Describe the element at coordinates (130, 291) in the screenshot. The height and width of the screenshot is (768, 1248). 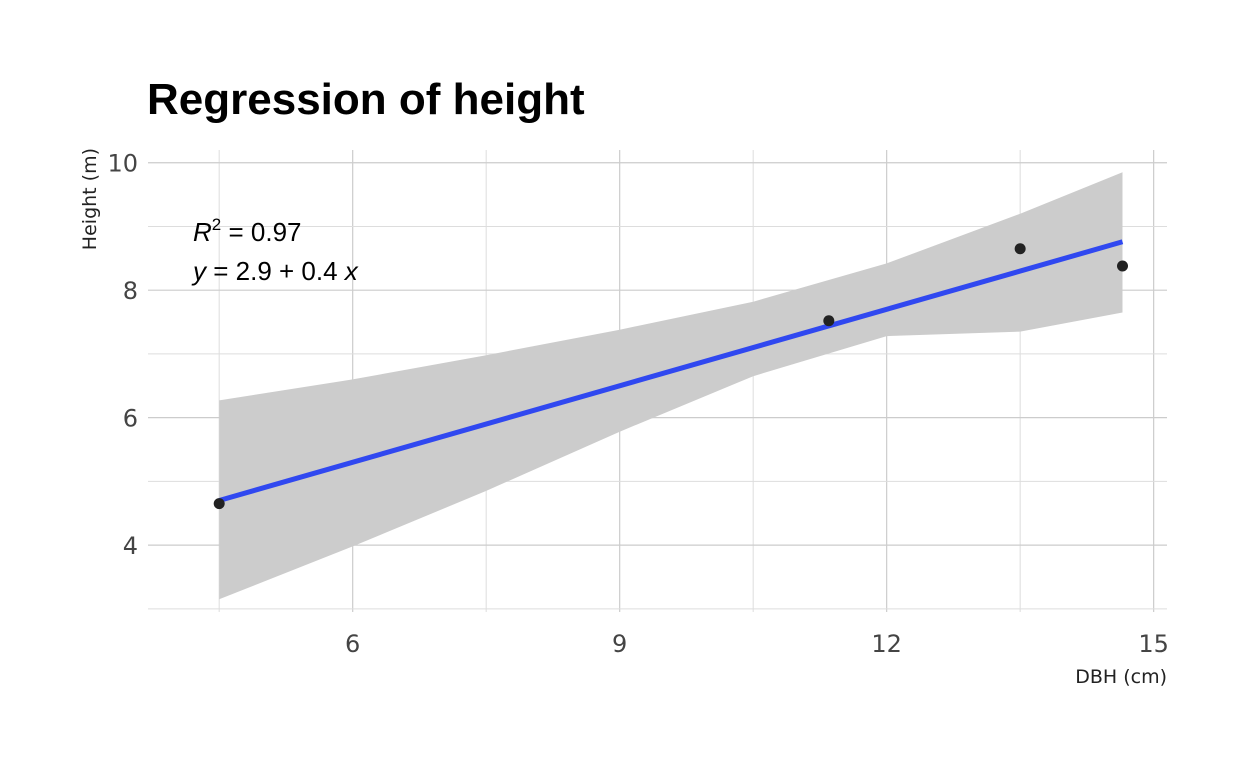
I see `y-tick-label: 8` at that location.